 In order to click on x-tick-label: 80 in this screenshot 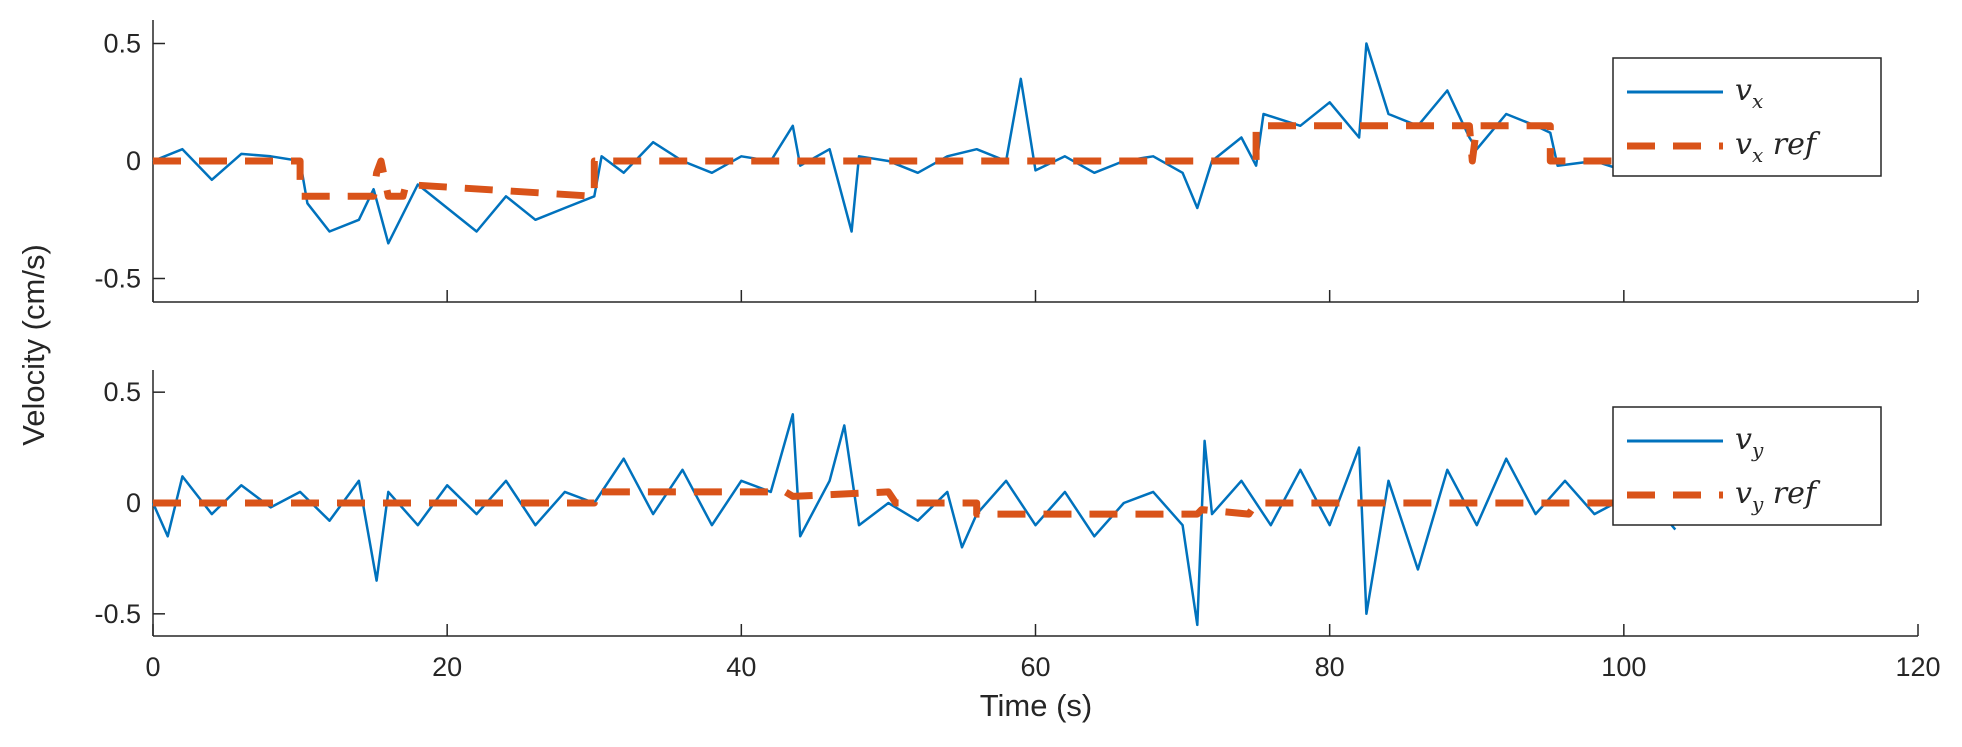, I will do `click(1330, 667)`.